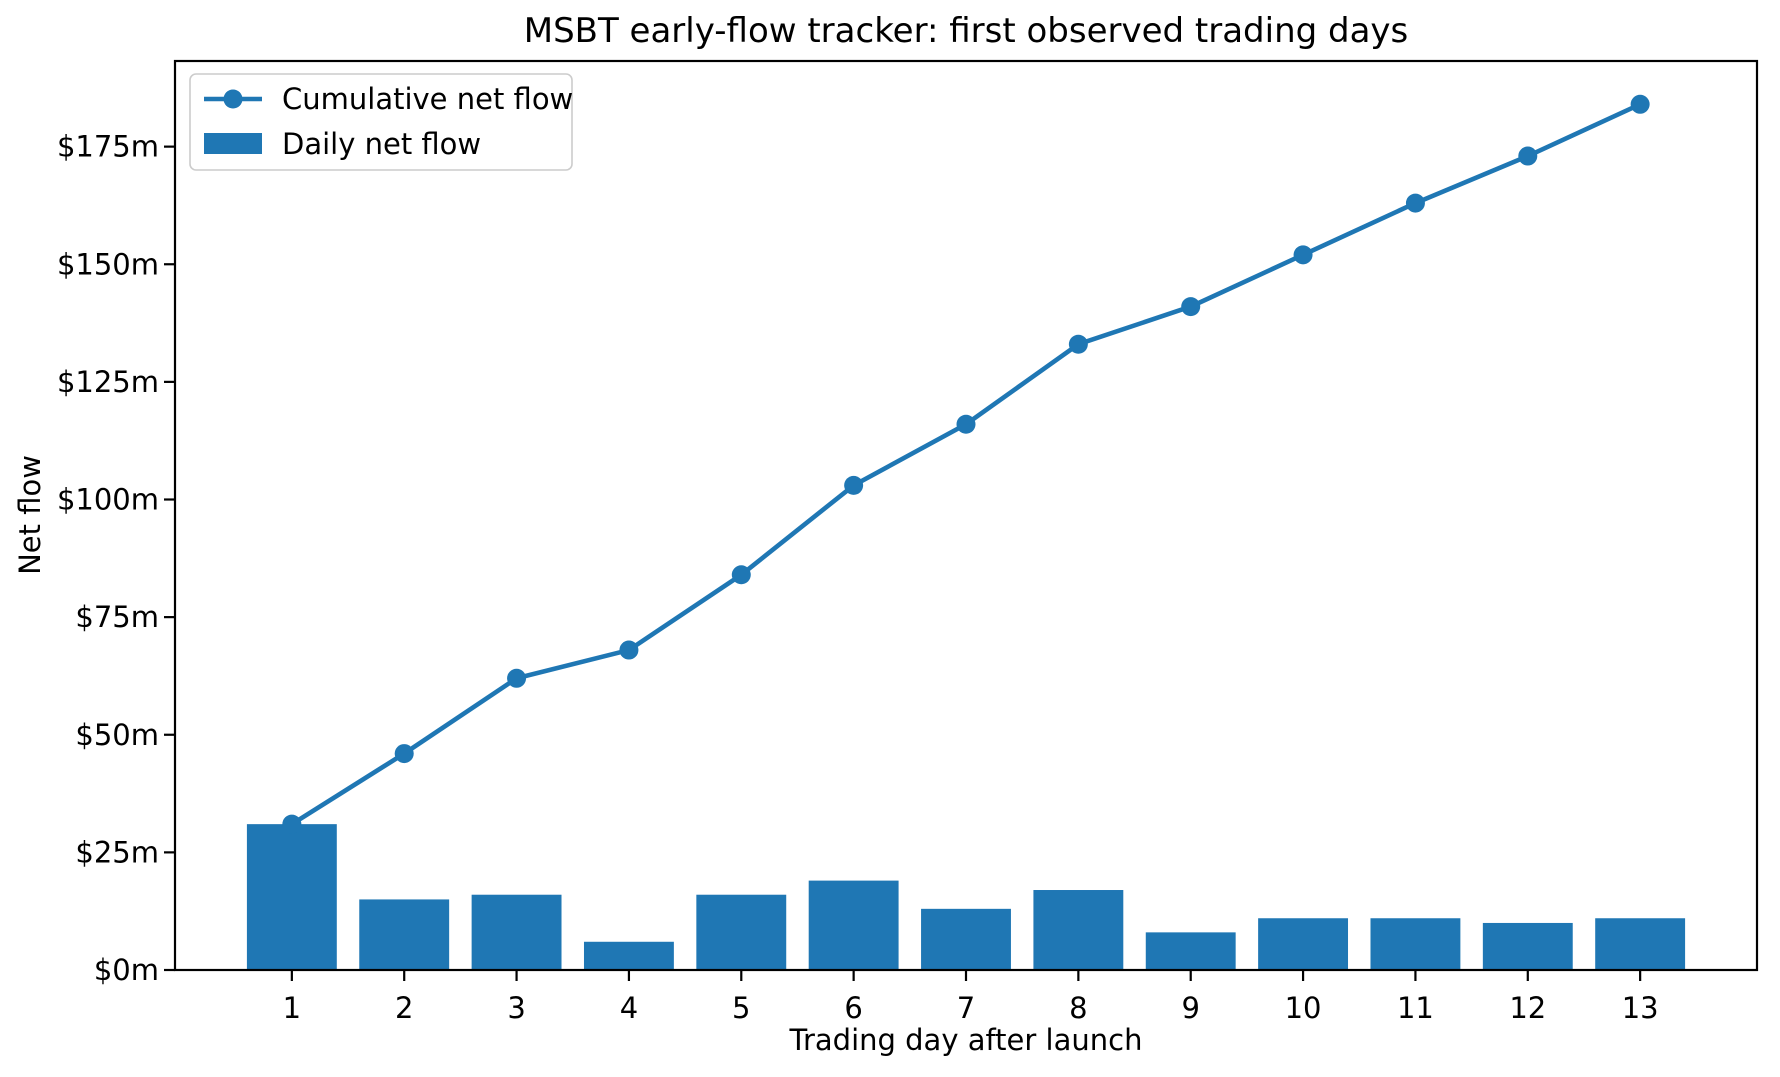 The height and width of the screenshot is (1077, 1780). Describe the element at coordinates (117, 735) in the screenshot. I see `y-tick-label: $50m` at that location.